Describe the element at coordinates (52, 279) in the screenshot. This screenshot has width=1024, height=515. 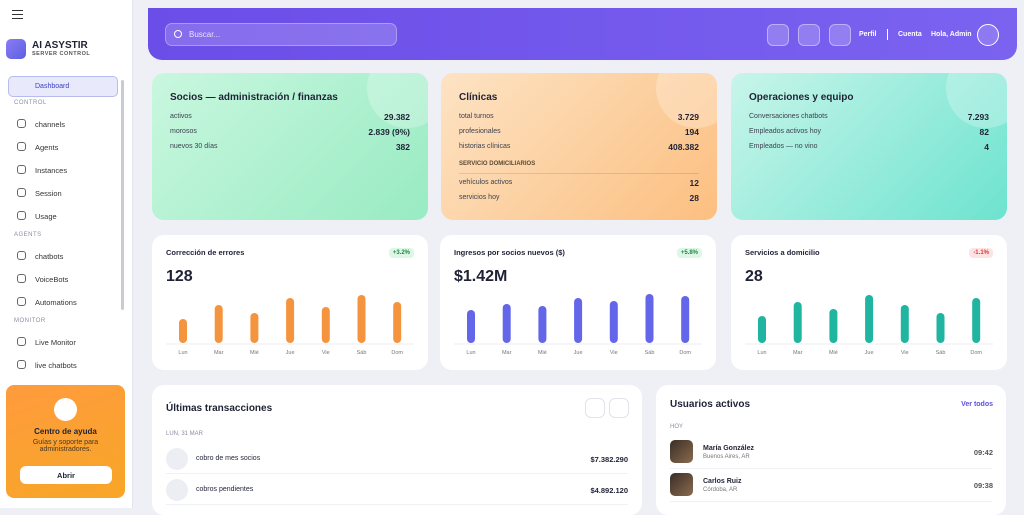
I see `nav-item-label: VoiceBots` at that location.